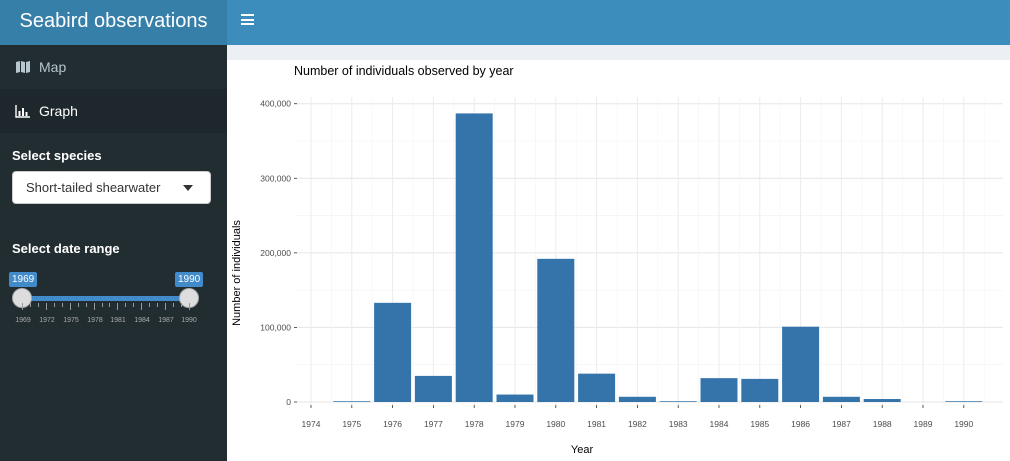 The width and height of the screenshot is (1010, 461). Describe the element at coordinates (23, 67) in the screenshot. I see `map-icon` at that location.